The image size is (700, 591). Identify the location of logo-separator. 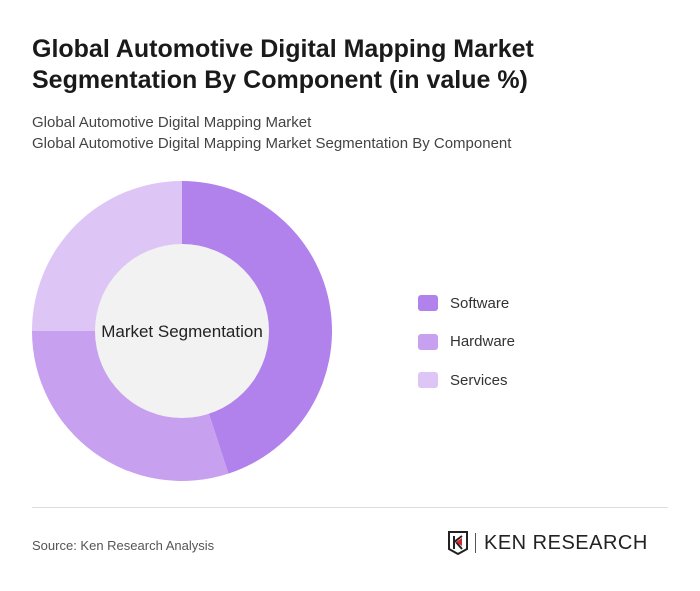
(475, 543).